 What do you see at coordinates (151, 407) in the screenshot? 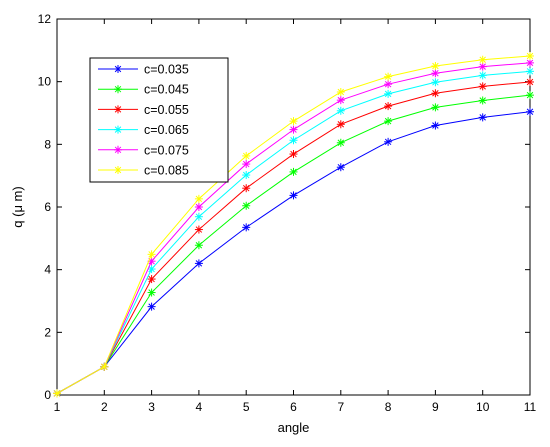
I see `x-tick-label: 3` at bounding box center [151, 407].